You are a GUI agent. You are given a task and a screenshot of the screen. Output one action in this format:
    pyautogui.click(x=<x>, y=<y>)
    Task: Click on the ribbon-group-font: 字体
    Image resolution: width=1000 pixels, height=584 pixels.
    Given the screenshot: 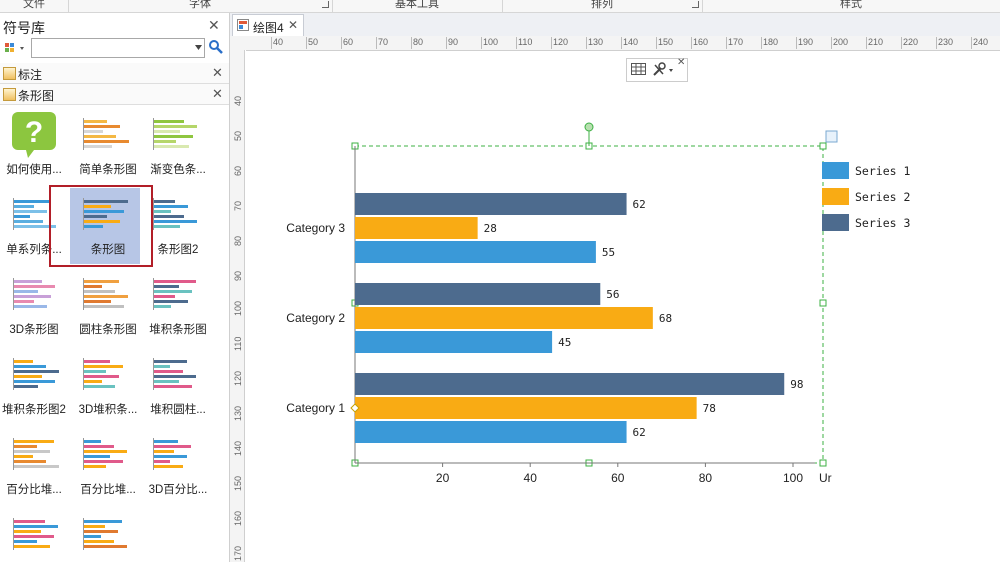 What is the action you would take?
    pyautogui.click(x=200, y=6)
    